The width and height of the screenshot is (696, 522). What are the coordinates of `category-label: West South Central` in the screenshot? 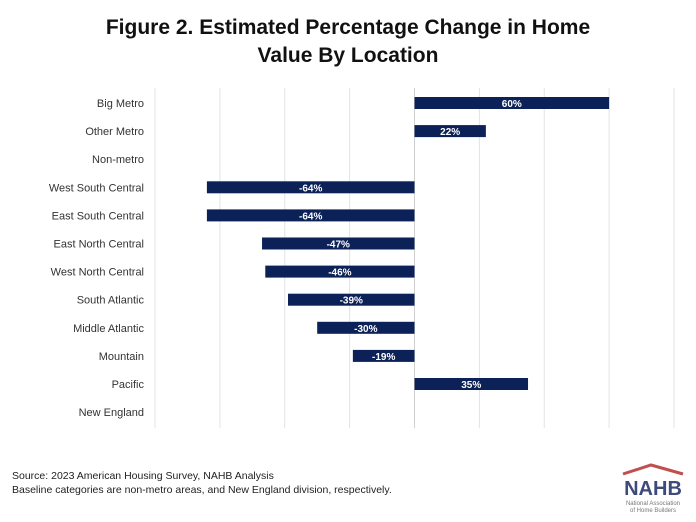 It's located at (96, 188).